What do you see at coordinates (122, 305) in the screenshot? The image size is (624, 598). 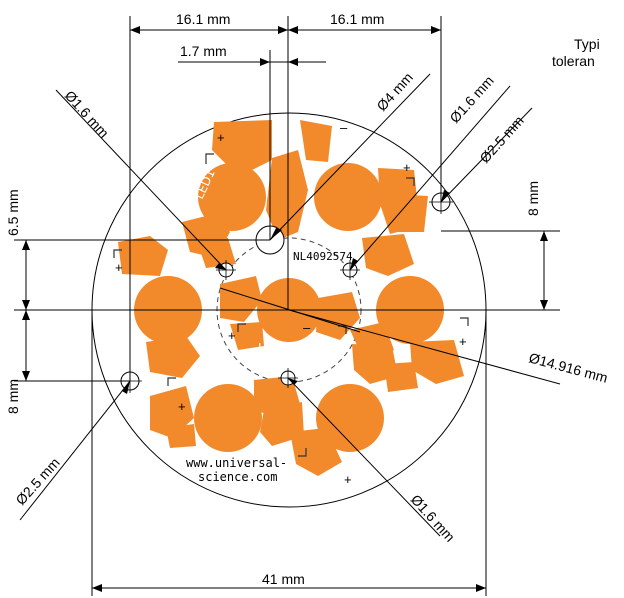 I see `led2-label: LED2` at bounding box center [122, 305].